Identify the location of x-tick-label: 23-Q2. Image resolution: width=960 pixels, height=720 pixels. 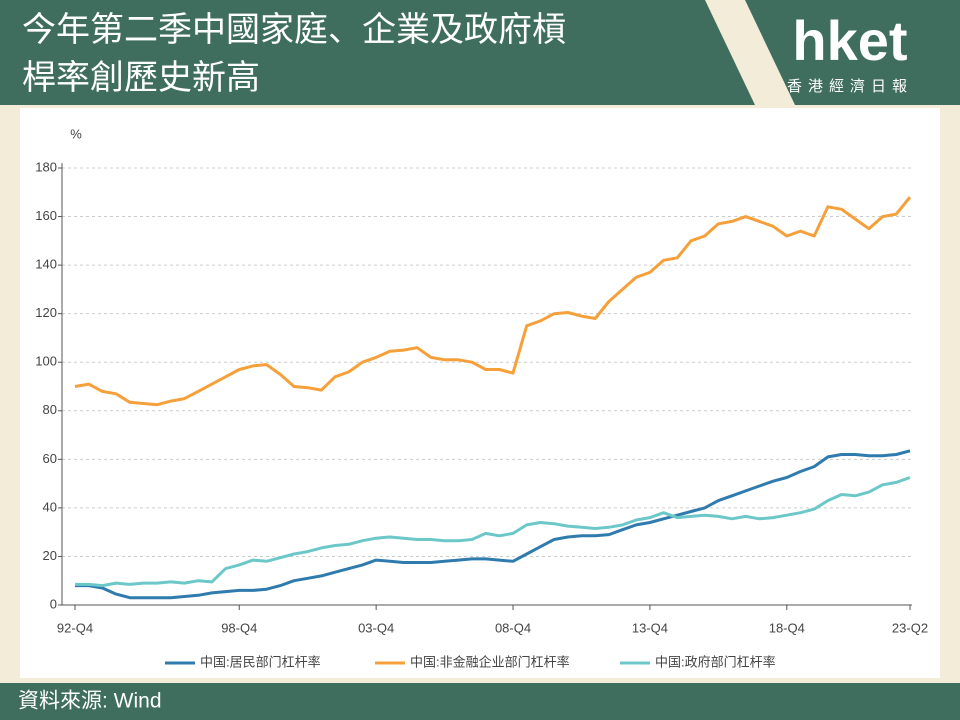
(910, 627).